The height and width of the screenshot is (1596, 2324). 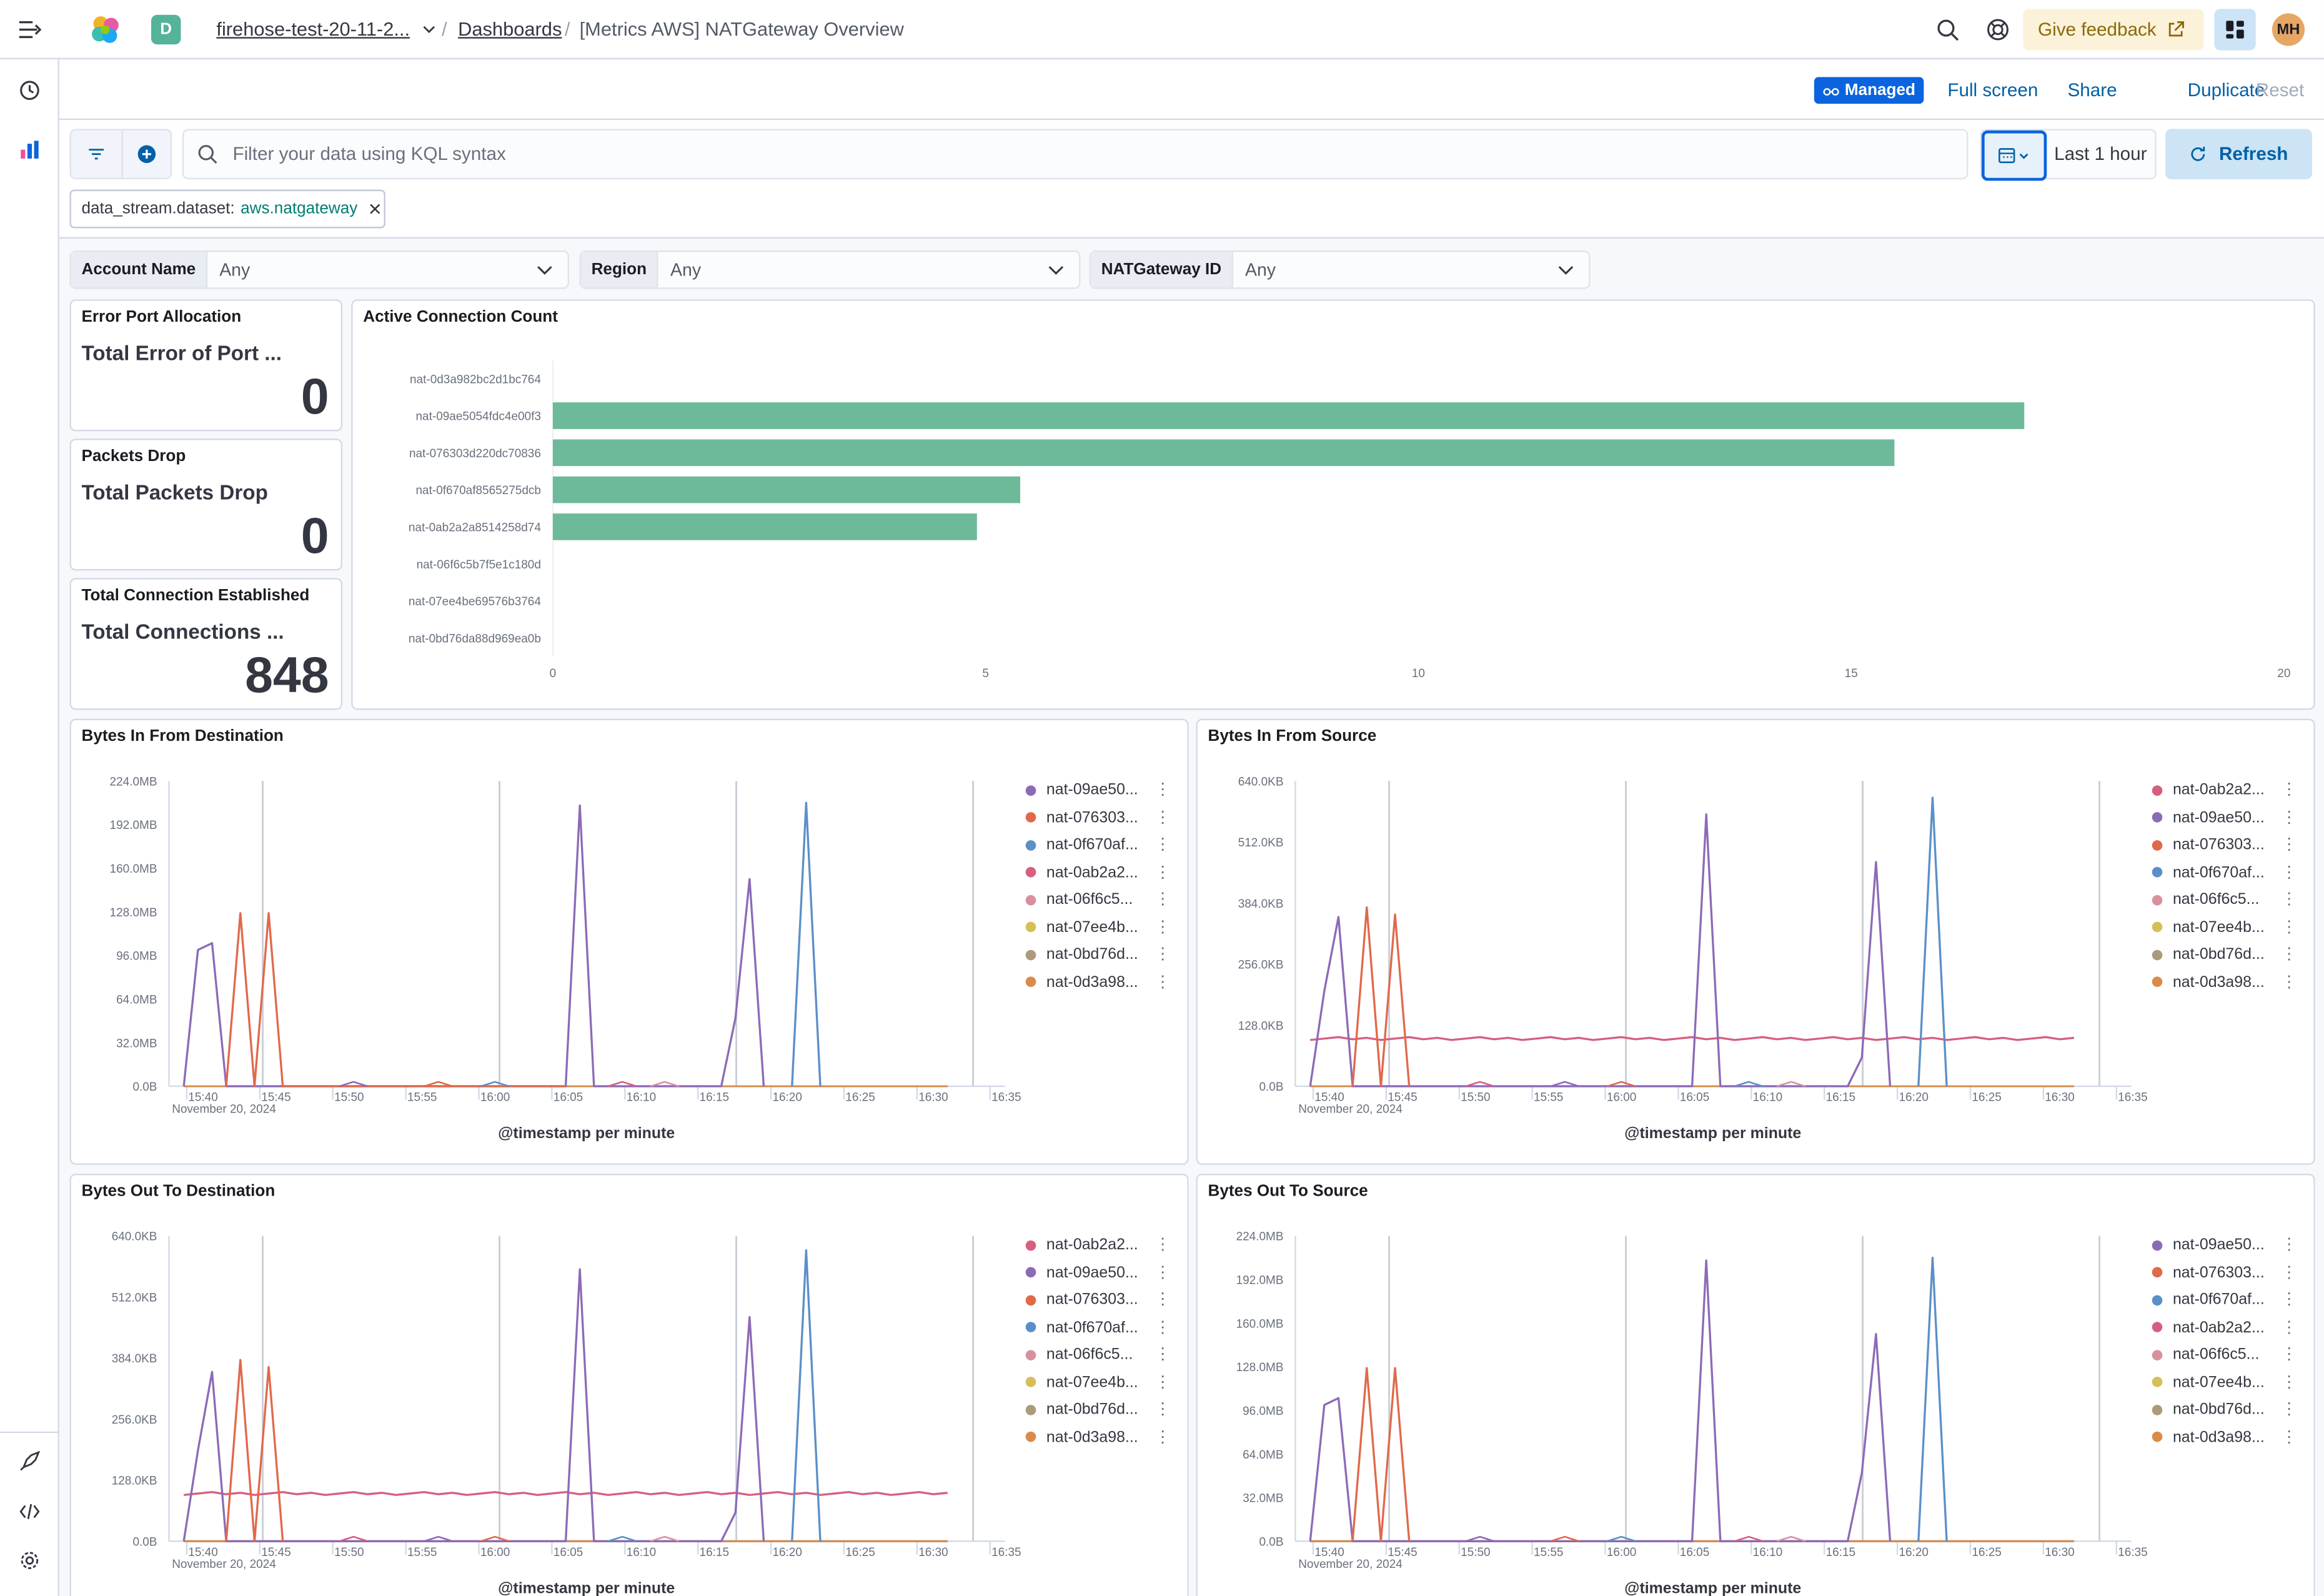 What do you see at coordinates (375, 209) in the screenshot?
I see `close-icon` at bounding box center [375, 209].